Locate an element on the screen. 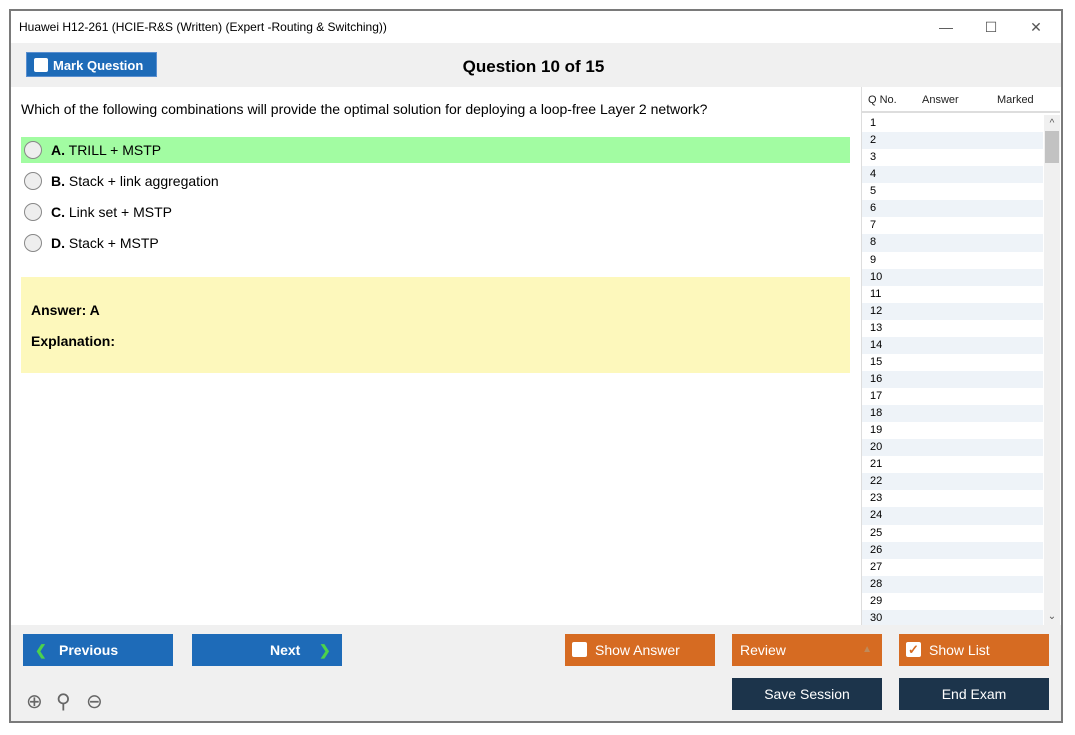 The height and width of the screenshot is (735, 1075). list-row: 22 is located at coordinates (952, 482).